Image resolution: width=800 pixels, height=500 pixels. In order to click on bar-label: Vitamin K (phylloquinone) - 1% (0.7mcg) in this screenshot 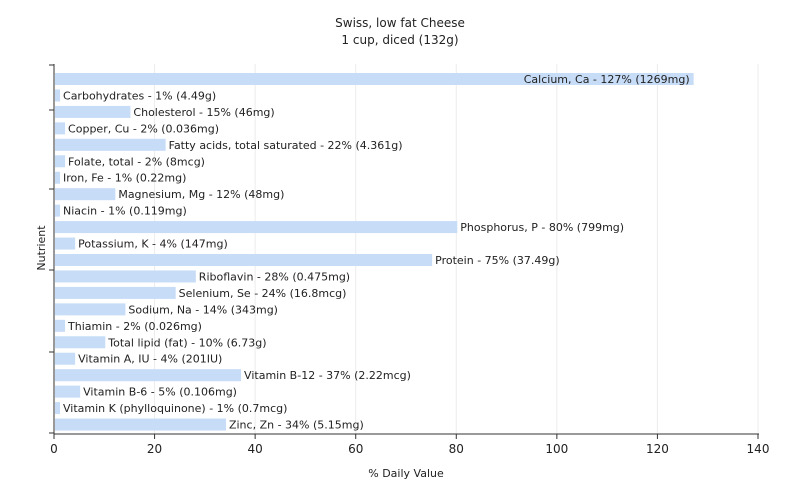, I will do `click(175, 408)`.